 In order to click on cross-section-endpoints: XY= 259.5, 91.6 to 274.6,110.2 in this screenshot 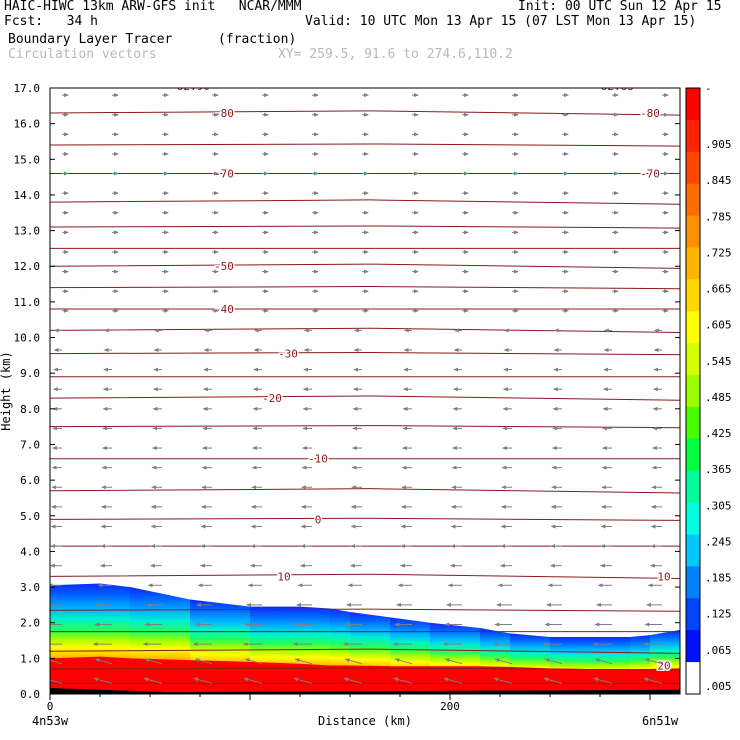, I will do `click(395, 54)`.